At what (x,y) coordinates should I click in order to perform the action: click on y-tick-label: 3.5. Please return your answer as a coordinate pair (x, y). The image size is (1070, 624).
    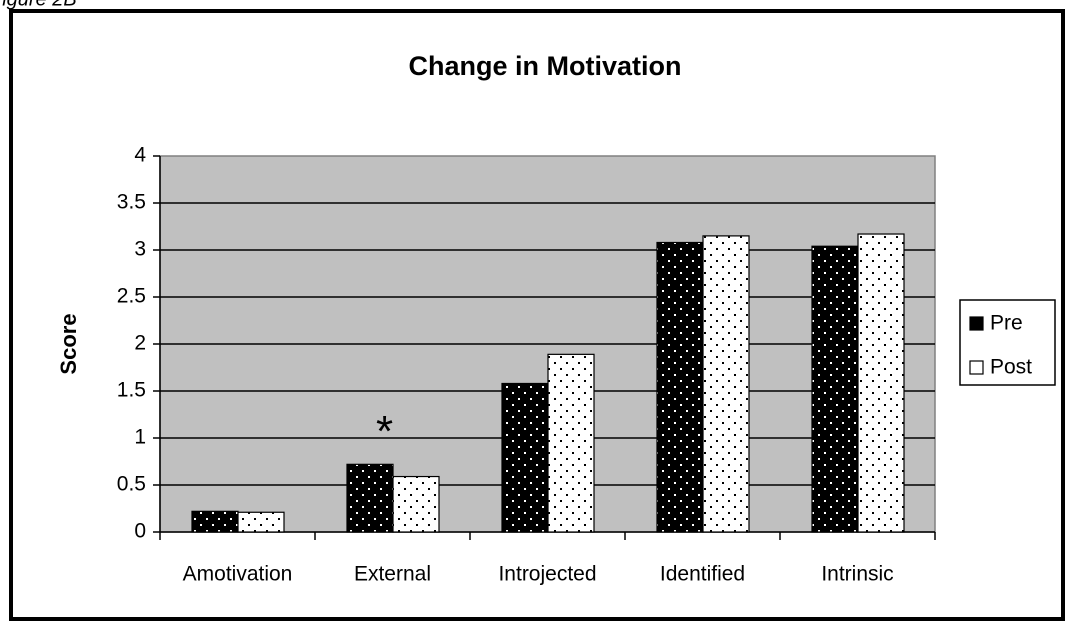
    Looking at the image, I should click on (131, 202).